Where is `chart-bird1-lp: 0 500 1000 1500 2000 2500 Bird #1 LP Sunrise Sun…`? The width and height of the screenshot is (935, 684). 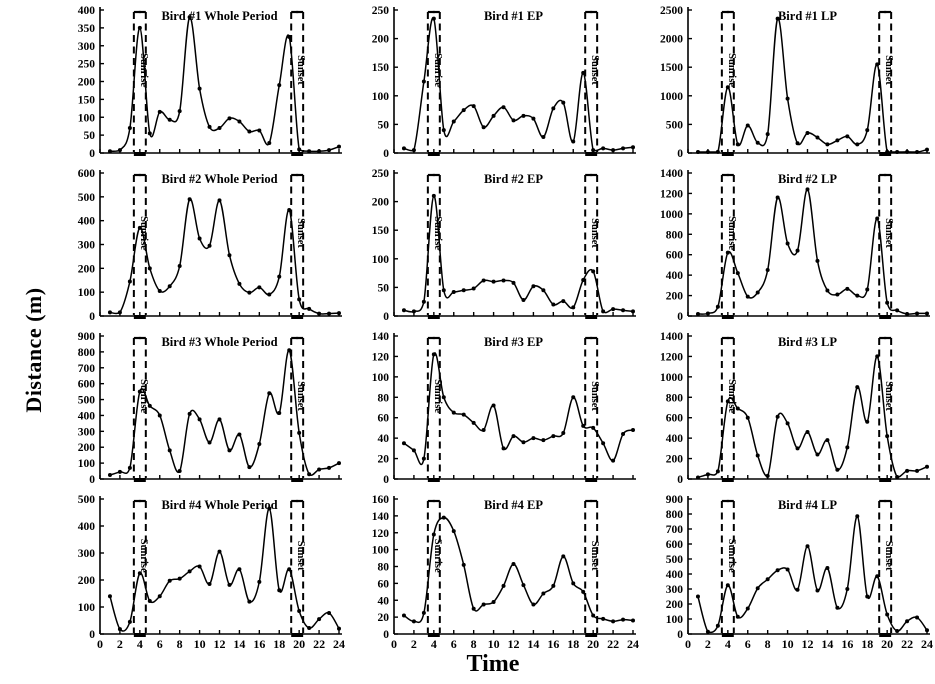
chart-bird1-lp: 0 500 1000 1500 2000 2500 Bird #1 LP Sunrise Sun… is located at coordinates (795, 82).